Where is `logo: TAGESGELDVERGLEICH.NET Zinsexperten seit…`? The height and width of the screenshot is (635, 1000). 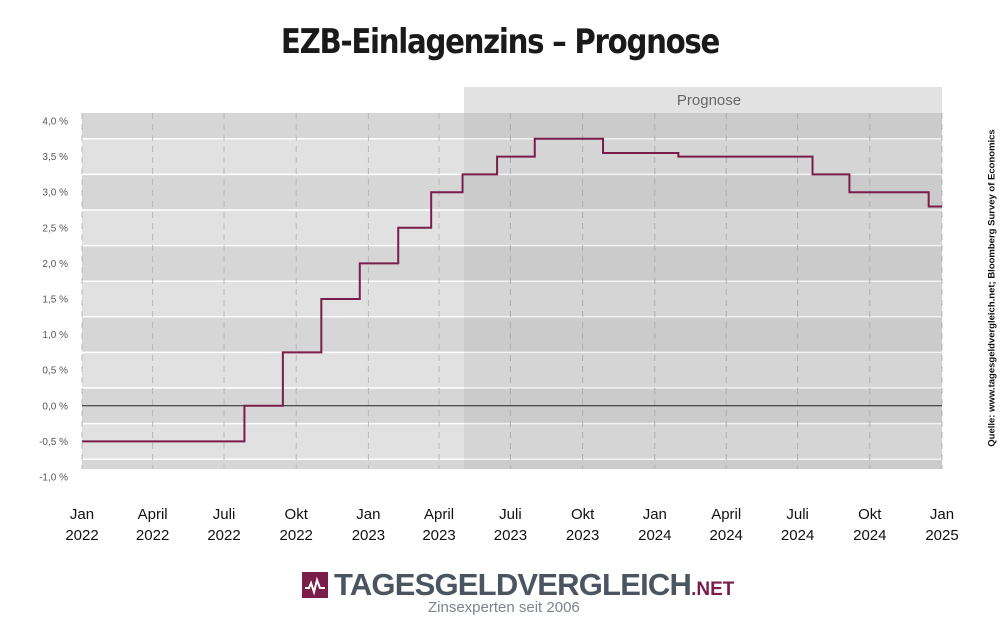 logo: TAGESGELDVERGLEICH.NET Zinsexperten seit… is located at coordinates (518, 595).